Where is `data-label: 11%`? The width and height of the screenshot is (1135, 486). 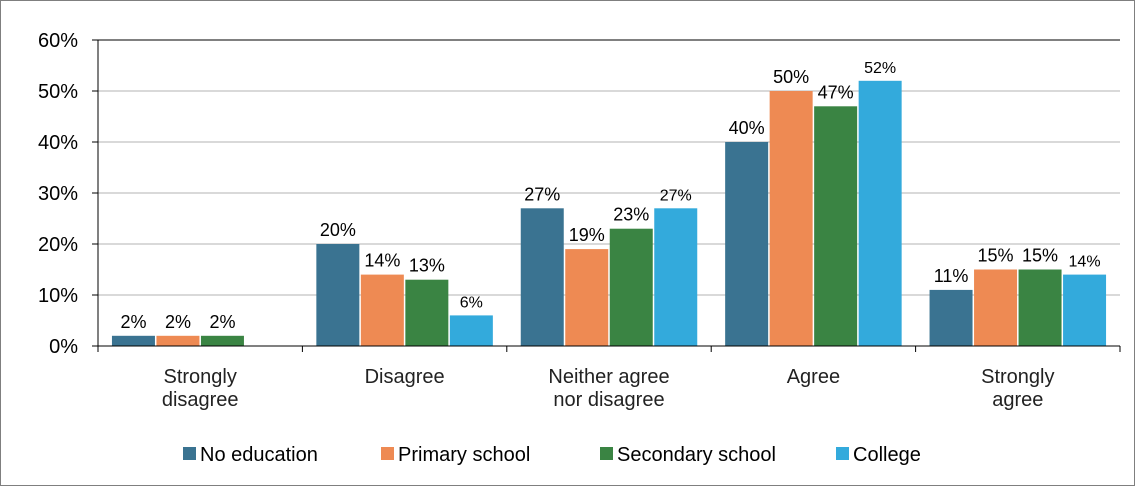
data-label: 11% is located at coordinates (951, 276).